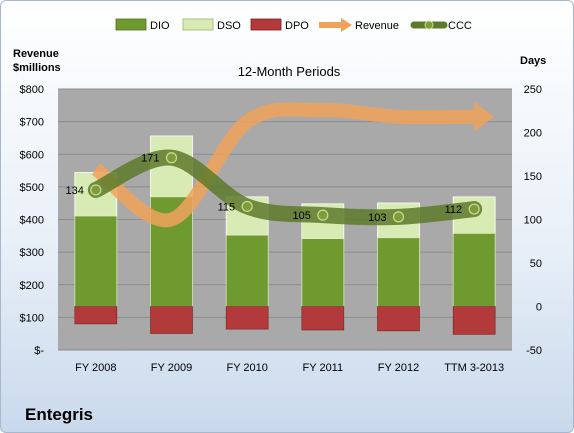 The width and height of the screenshot is (574, 433). Describe the element at coordinates (297, 26) in the screenshot. I see `legend-label-dpo: DPO` at that location.